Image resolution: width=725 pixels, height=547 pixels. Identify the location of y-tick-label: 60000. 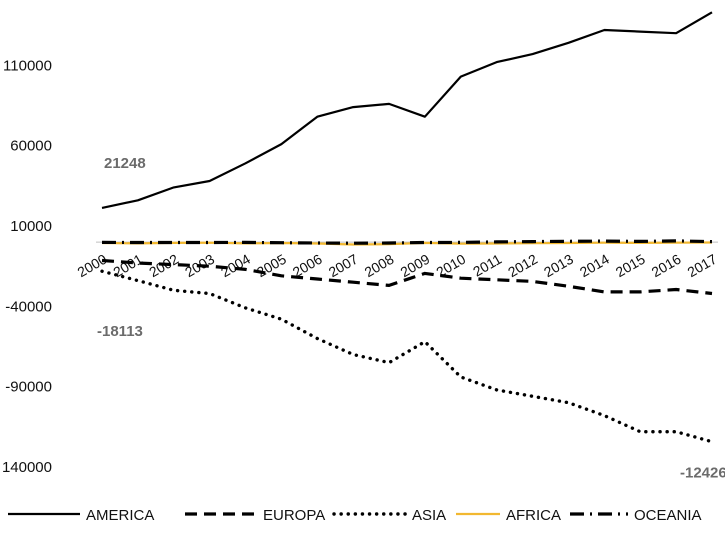
(31, 146).